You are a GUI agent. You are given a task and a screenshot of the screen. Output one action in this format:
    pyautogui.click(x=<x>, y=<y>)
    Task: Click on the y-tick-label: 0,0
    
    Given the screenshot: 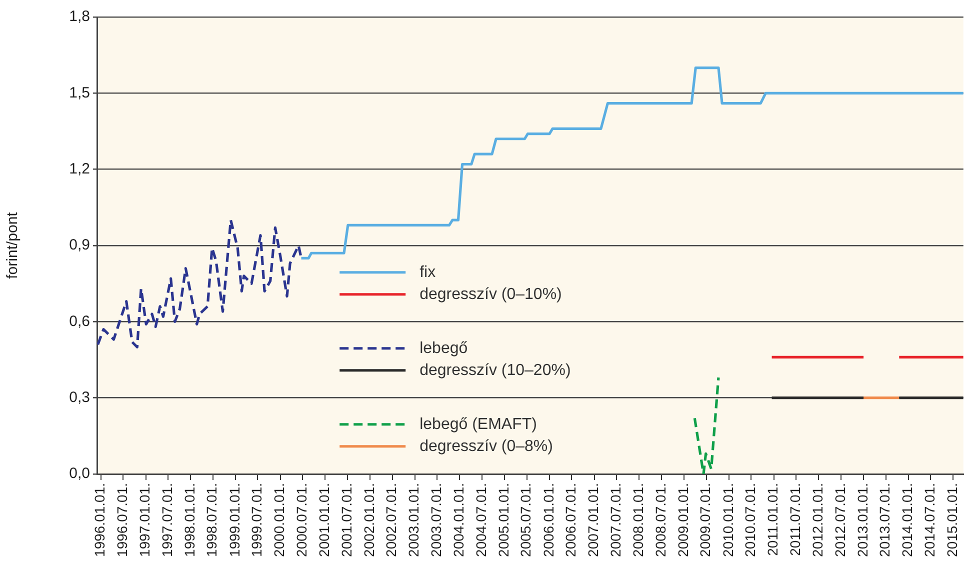 What is the action you would take?
    pyautogui.click(x=79, y=473)
    